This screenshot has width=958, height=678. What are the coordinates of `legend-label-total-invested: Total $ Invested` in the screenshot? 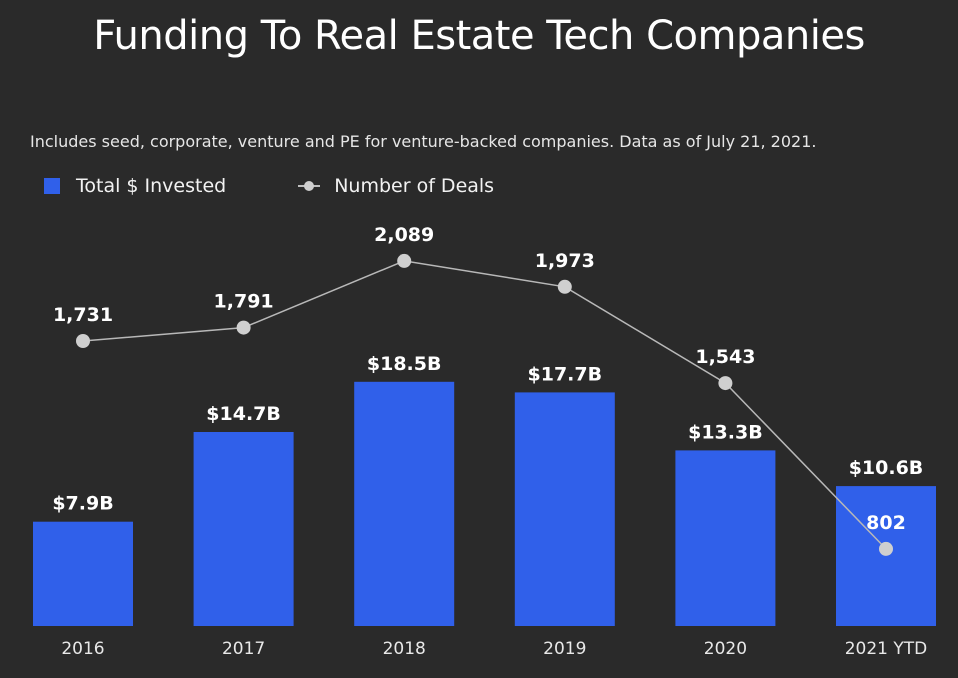 It's located at (151, 186).